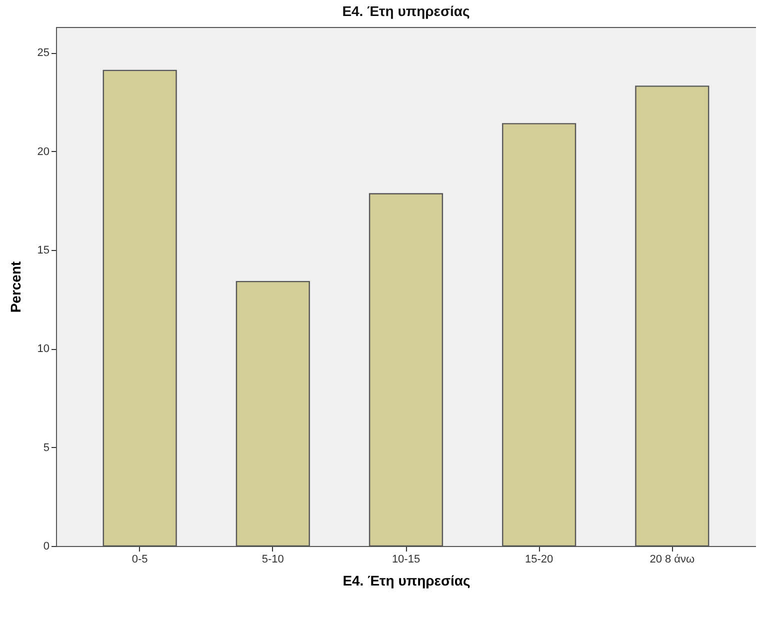 This screenshot has width=777, height=619. Describe the element at coordinates (46, 448) in the screenshot. I see `y-tick-label: 5` at that location.